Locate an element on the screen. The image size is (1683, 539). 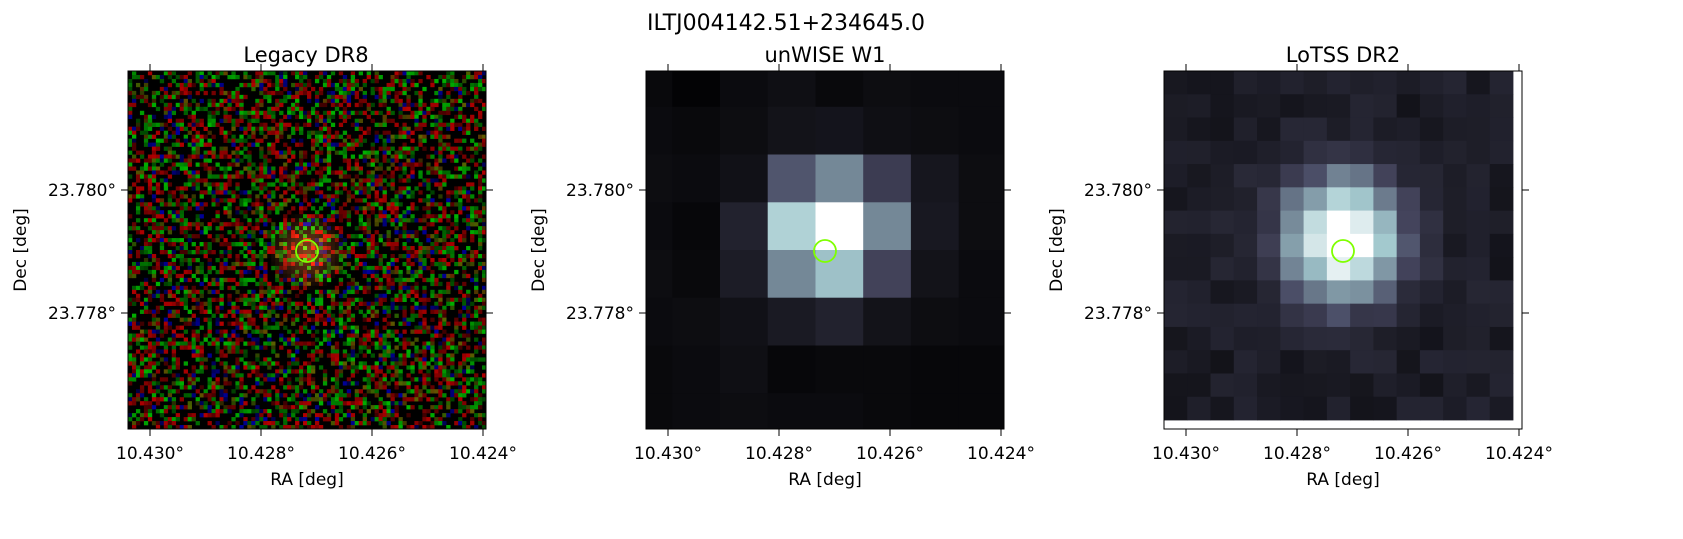
unwise-image is located at coordinates (825, 250).